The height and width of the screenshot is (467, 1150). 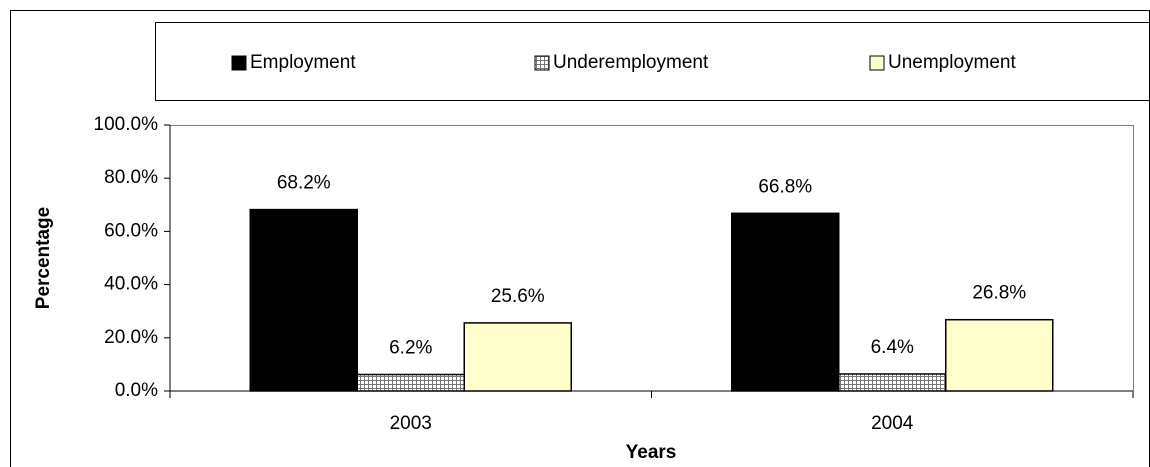 What do you see at coordinates (651, 452) in the screenshot?
I see `x-axis-title: Years` at bounding box center [651, 452].